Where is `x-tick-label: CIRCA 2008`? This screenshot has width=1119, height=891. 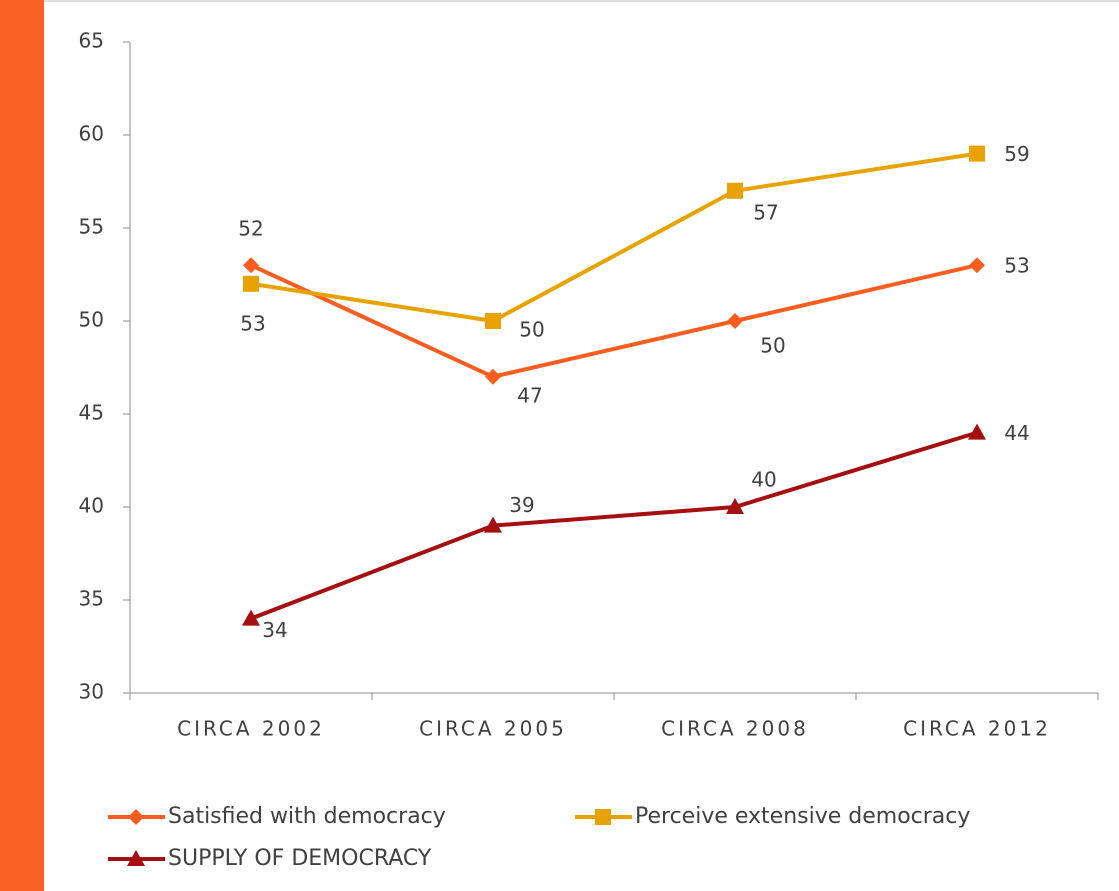 x-tick-label: CIRCA 2008 is located at coordinates (735, 729).